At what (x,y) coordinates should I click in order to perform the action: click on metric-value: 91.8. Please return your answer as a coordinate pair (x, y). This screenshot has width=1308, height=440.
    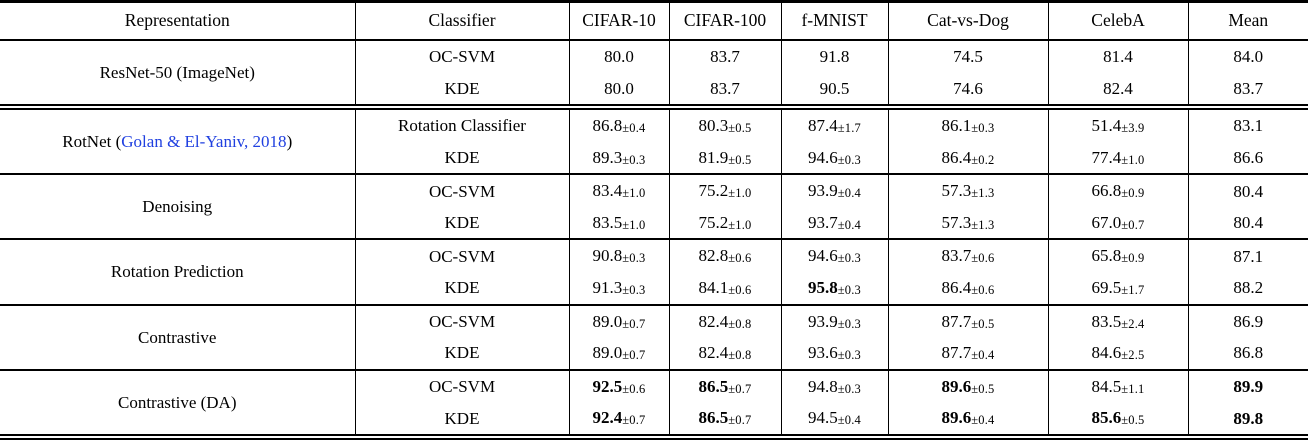
    Looking at the image, I should click on (834, 57).